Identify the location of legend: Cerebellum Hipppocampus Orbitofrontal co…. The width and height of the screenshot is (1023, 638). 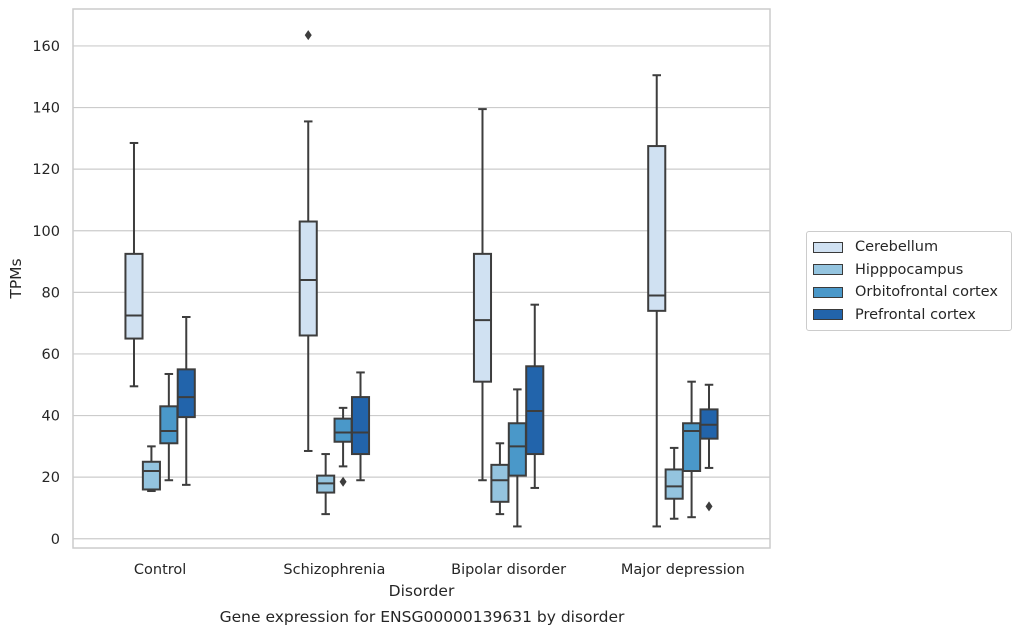
(909, 281).